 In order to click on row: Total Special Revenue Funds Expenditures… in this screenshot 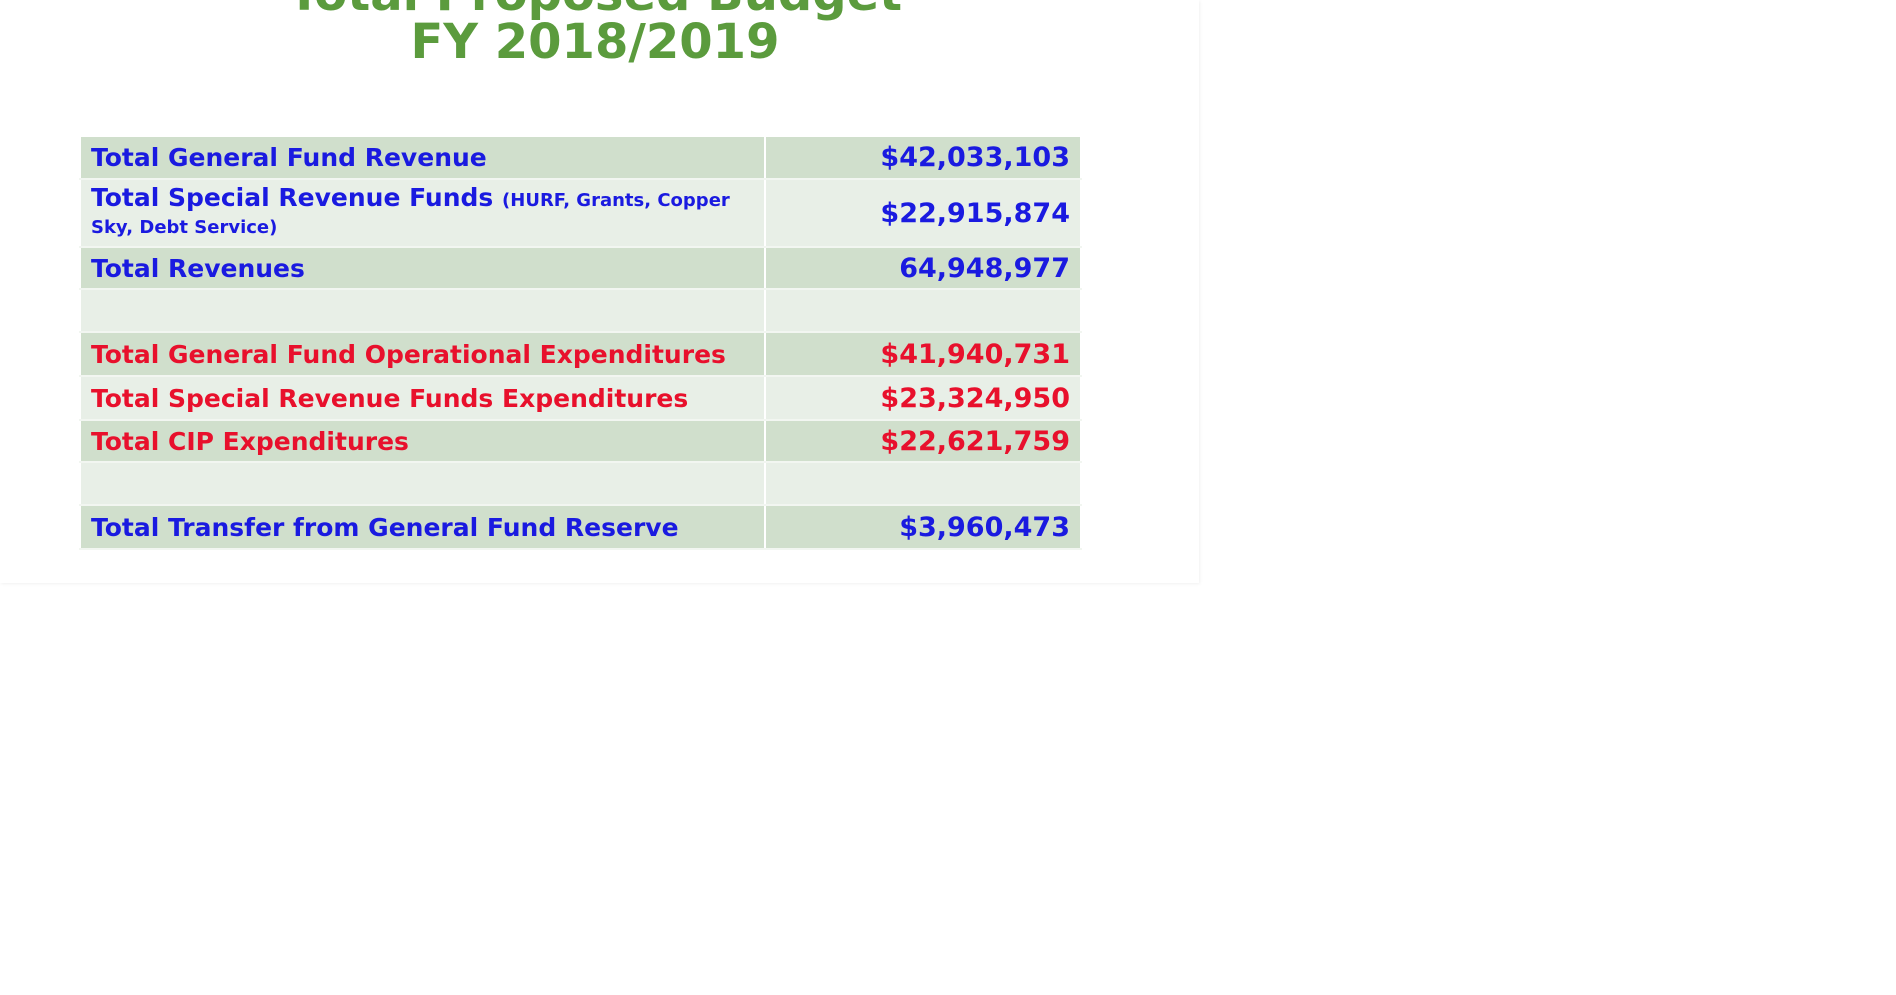, I will do `click(580, 398)`.